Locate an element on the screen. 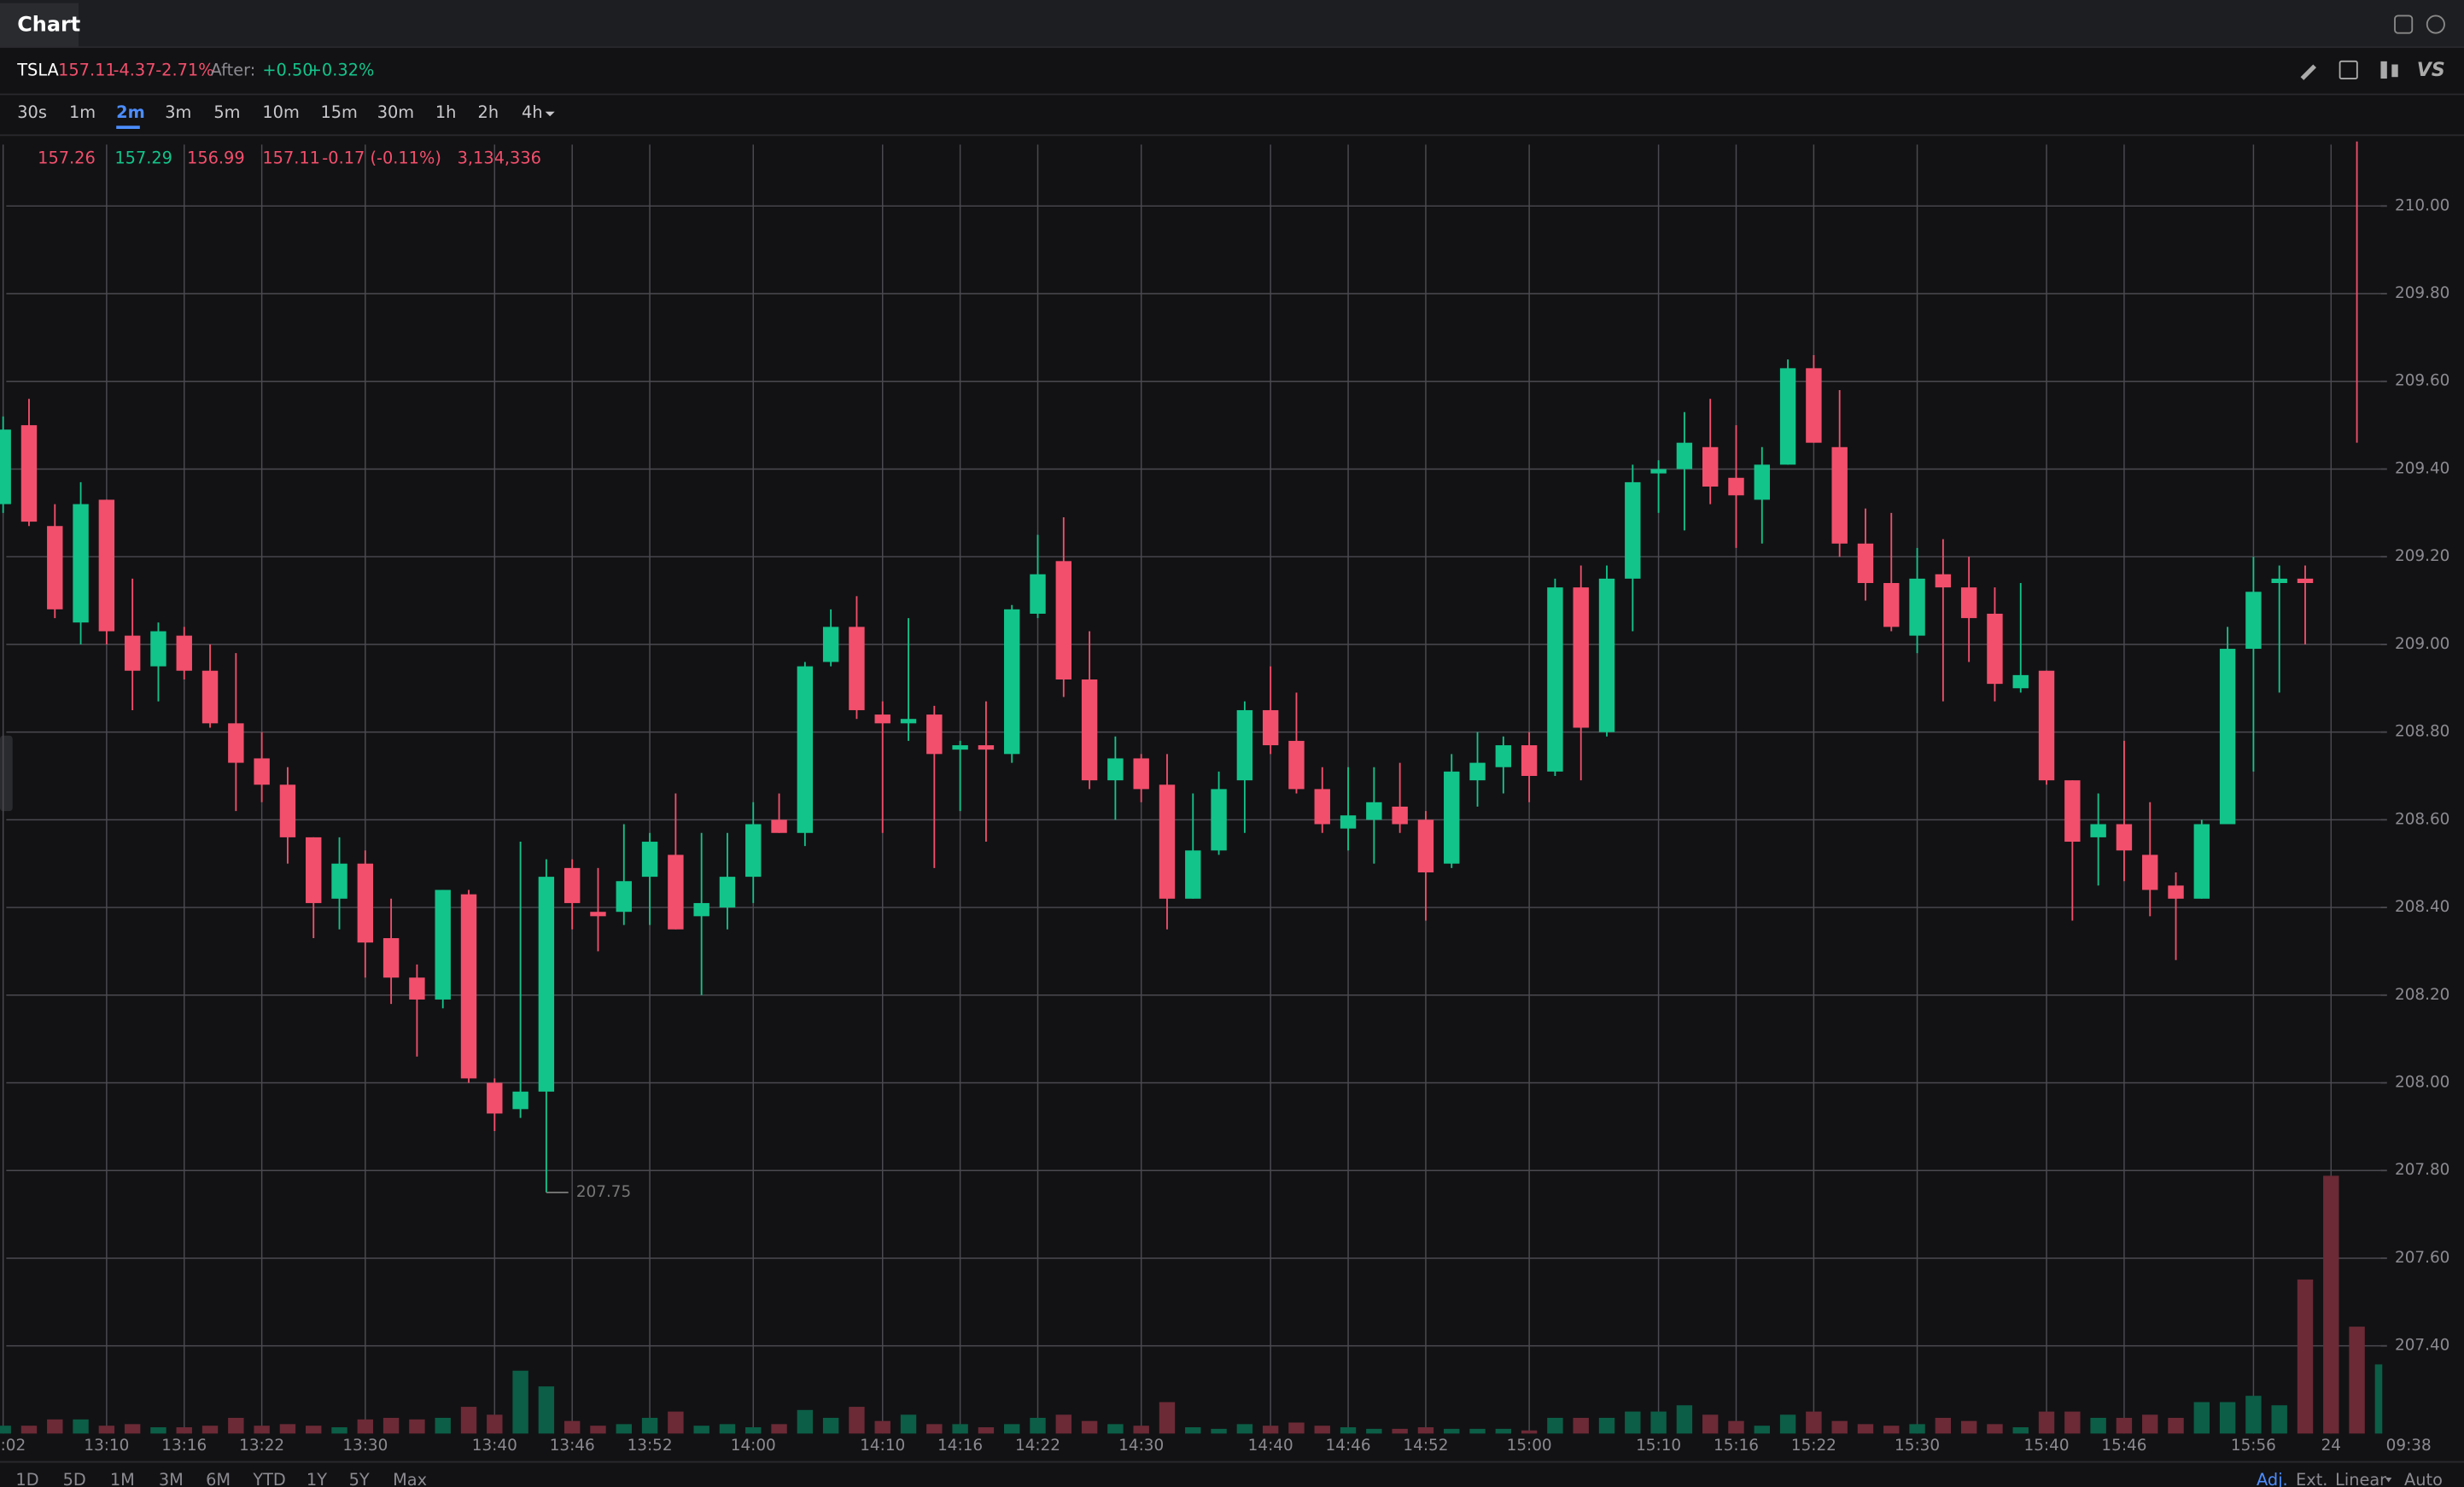 The image size is (2464, 1487). range-button: 6M is located at coordinates (218, 1478).